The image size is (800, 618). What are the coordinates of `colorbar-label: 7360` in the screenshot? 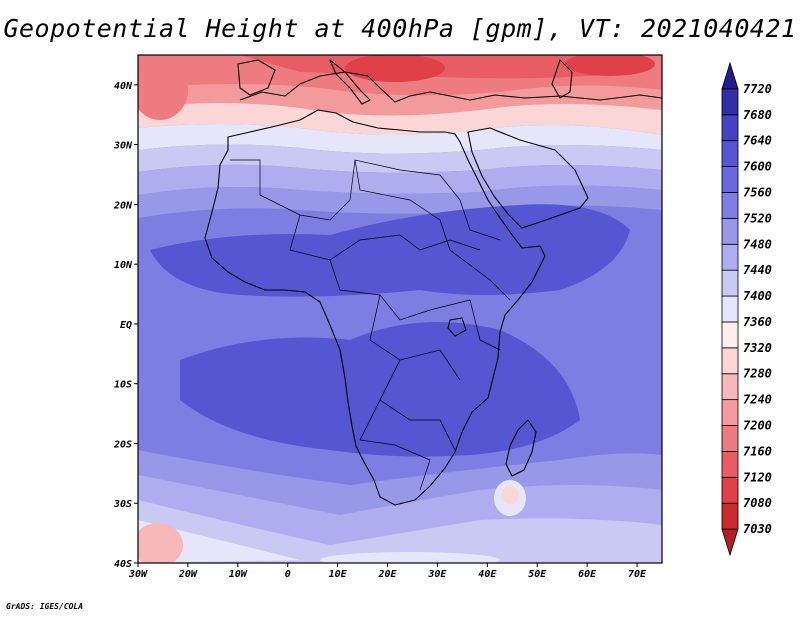 It's located at (757, 322).